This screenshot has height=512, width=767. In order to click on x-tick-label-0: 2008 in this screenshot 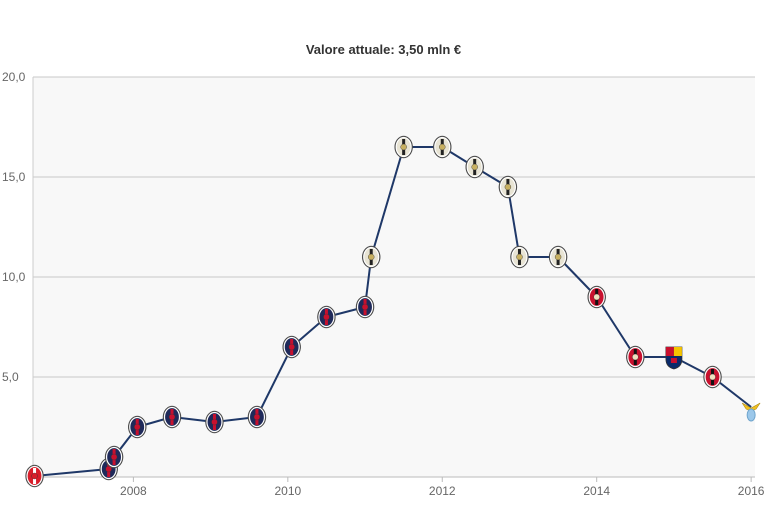, I will do `click(133, 491)`.